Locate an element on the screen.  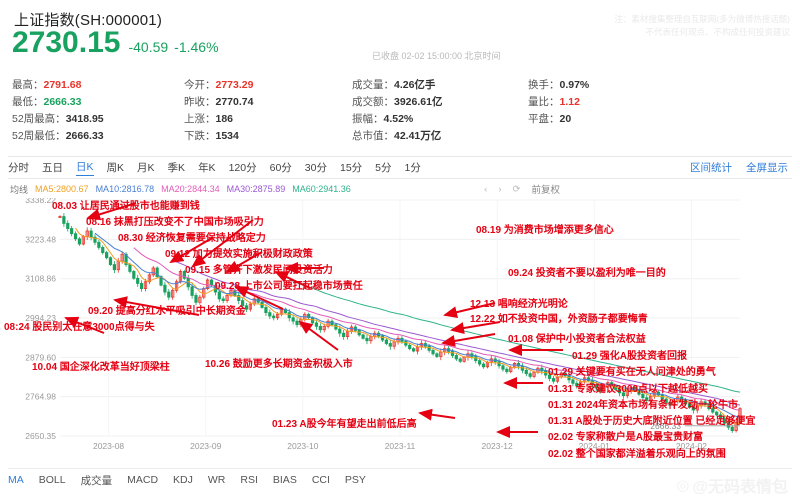
stat-value: 2773.29 is located at coordinates (234, 85).